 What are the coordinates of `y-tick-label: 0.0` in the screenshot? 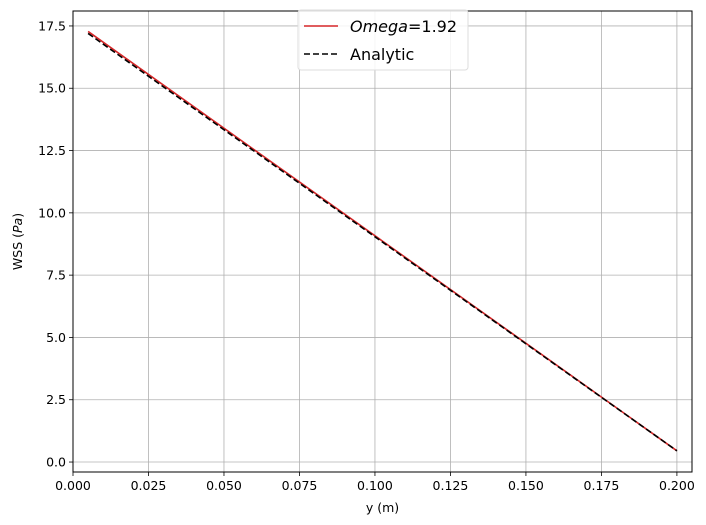 It's located at (56, 462).